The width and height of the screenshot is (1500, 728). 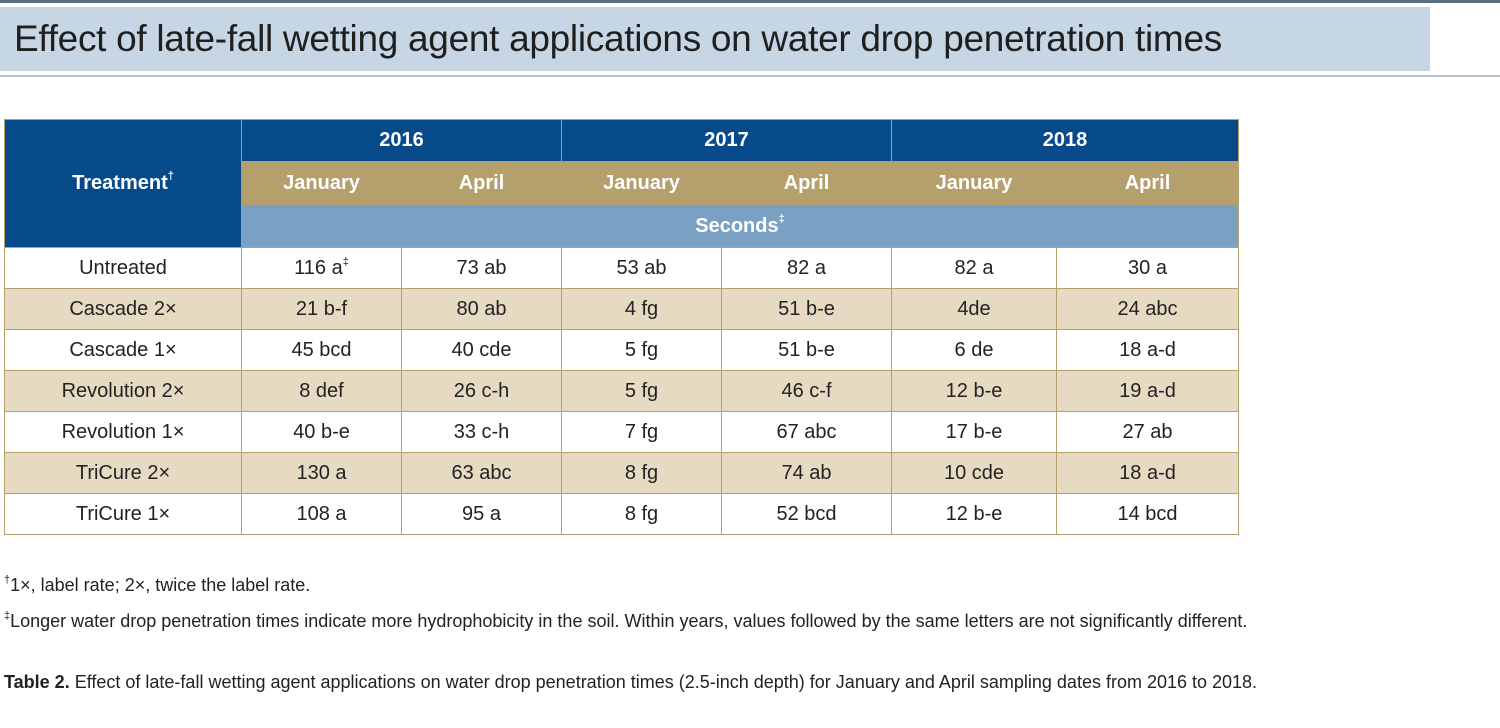 What do you see at coordinates (321, 473) in the screenshot?
I see `value-cell: 130 a` at bounding box center [321, 473].